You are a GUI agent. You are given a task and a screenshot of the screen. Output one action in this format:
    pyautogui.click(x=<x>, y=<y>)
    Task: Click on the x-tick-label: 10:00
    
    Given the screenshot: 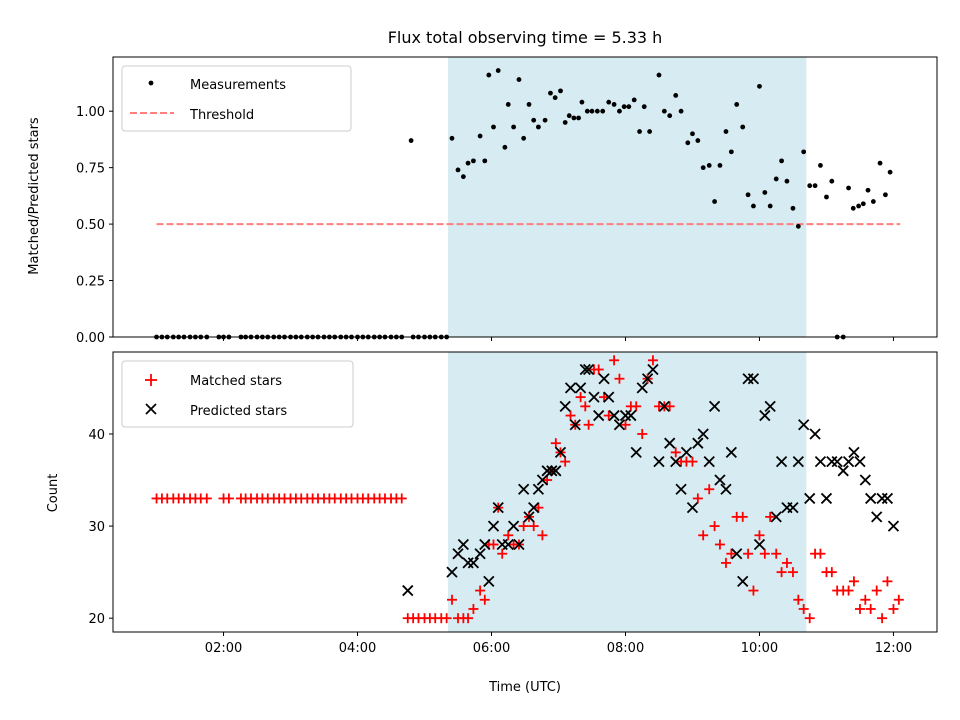 What is the action you would take?
    pyautogui.click(x=759, y=648)
    